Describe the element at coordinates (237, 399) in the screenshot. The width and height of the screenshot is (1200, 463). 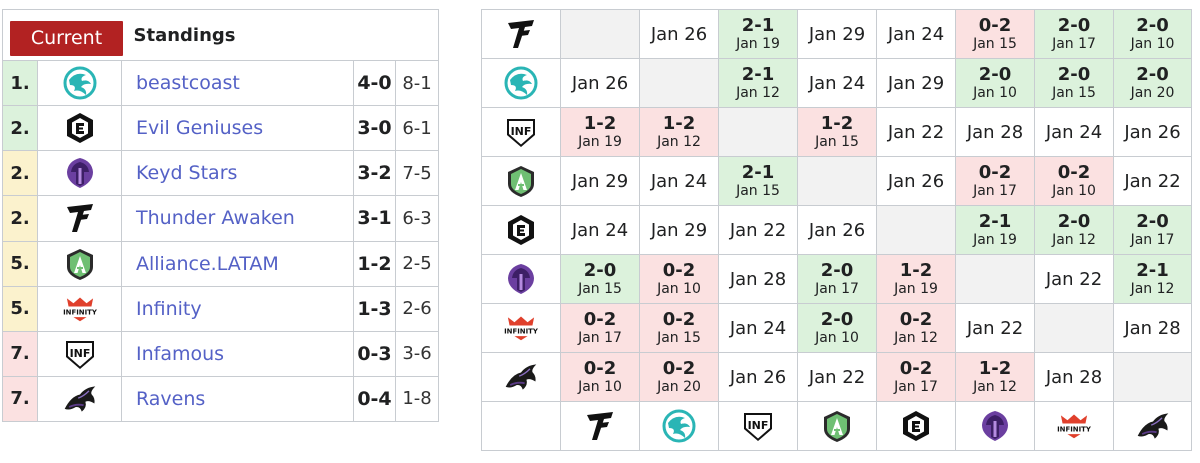
I see `team-name-link: Ravens` at that location.